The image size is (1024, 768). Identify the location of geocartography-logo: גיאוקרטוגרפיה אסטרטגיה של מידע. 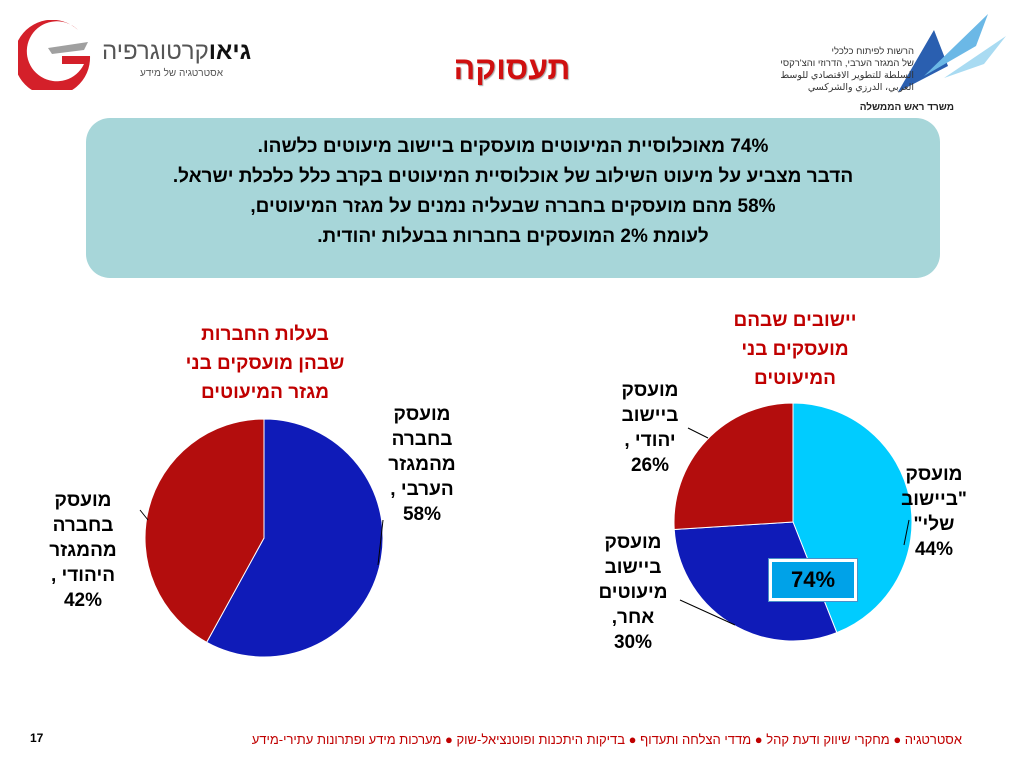
(134, 55).